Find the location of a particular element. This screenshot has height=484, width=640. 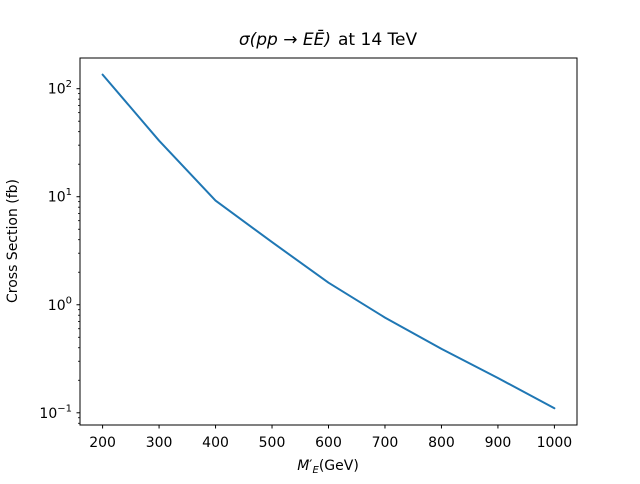

x-tick-label: 1000 is located at coordinates (555, 443).